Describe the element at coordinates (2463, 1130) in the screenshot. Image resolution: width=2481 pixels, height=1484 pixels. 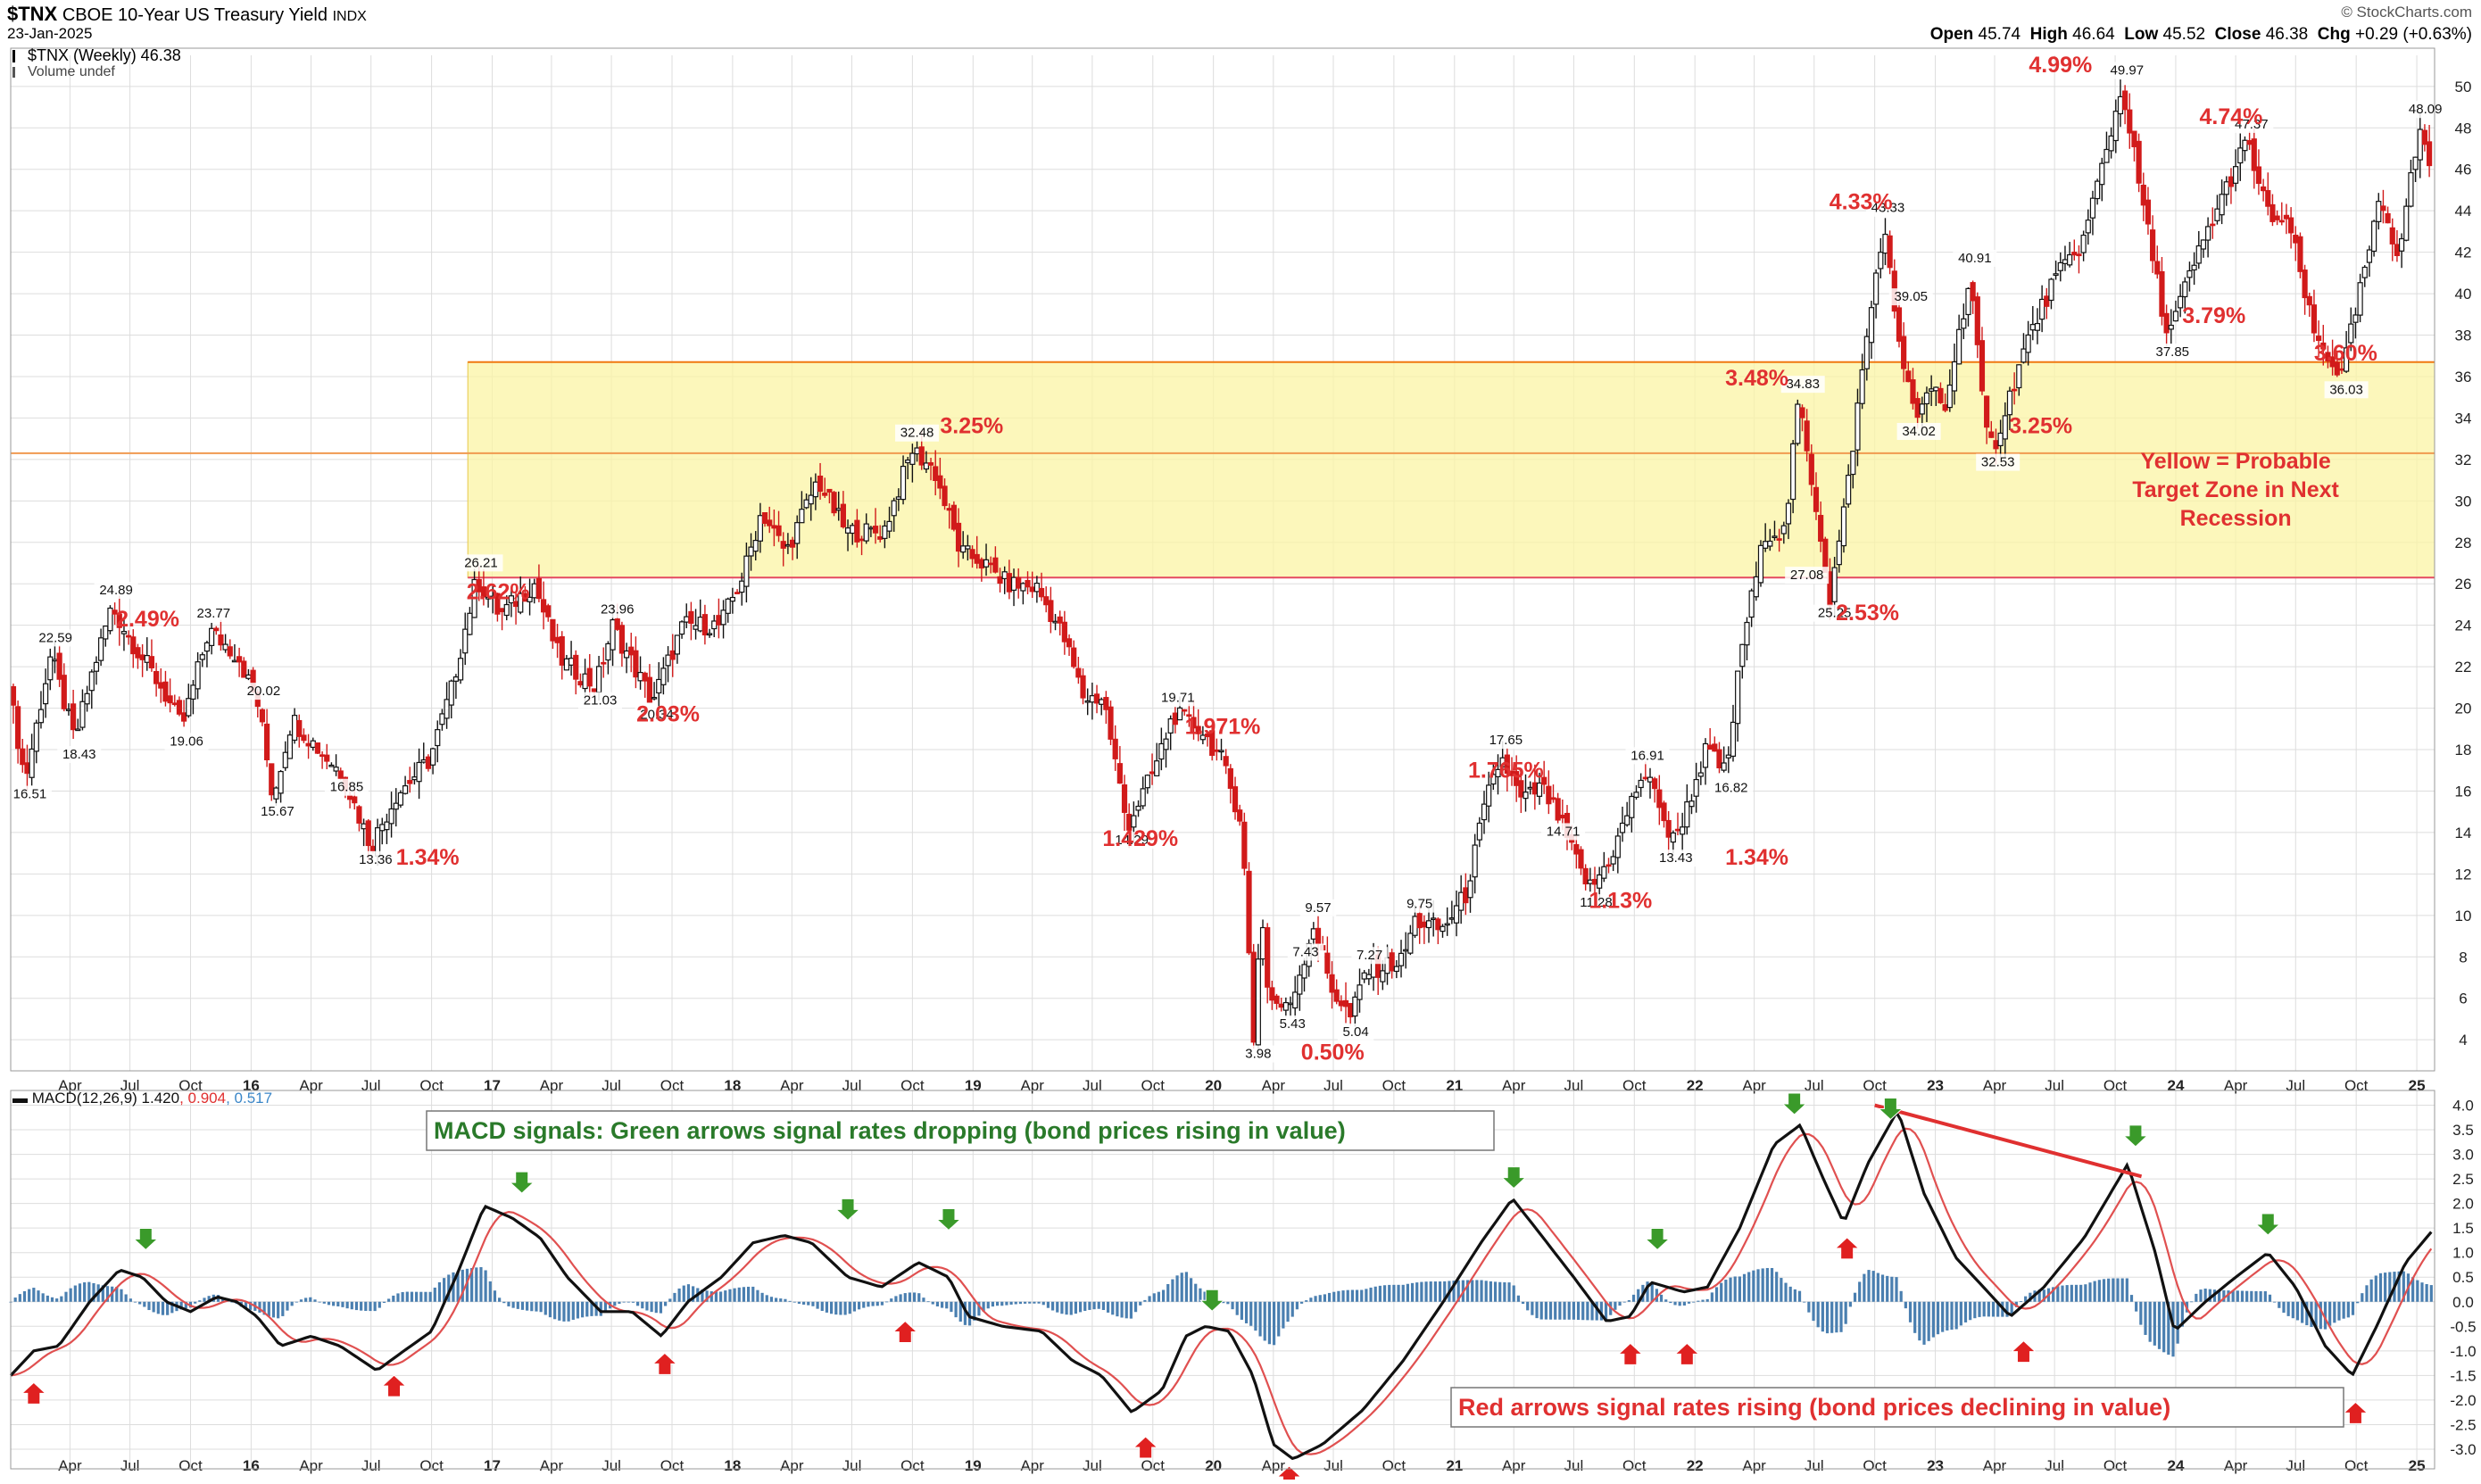
I see `macd-y-tick-label: 3.5` at that location.